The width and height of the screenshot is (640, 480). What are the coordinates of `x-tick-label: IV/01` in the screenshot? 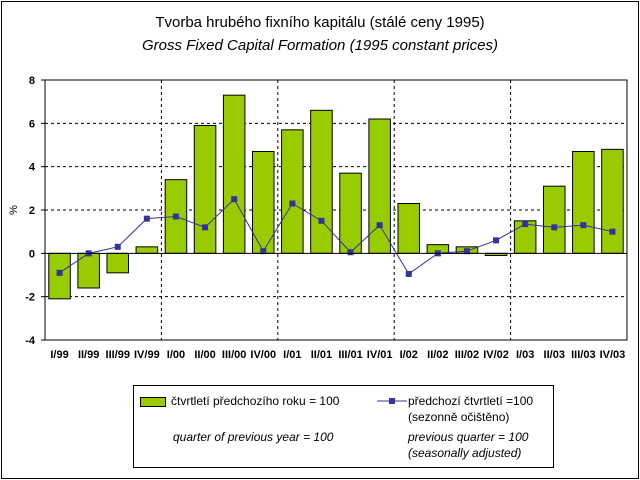 It's located at (380, 355).